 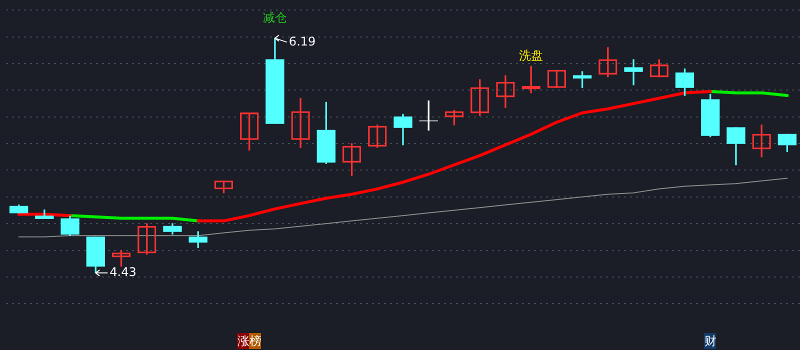 What do you see at coordinates (274, 17) in the screenshot?
I see `annotation: 减仓` at bounding box center [274, 17].